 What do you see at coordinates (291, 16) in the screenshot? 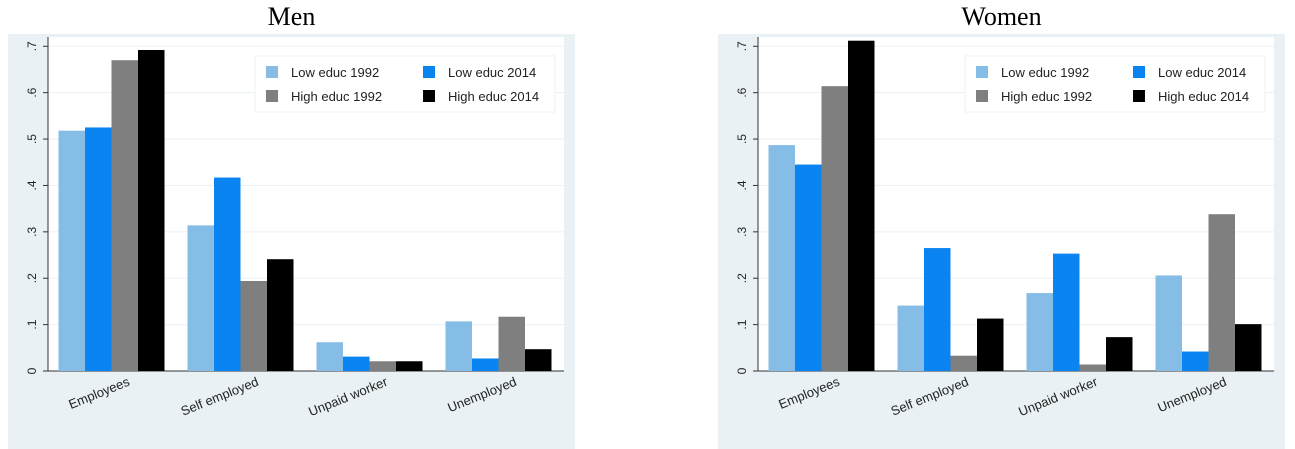
I see `chart-title: Men` at bounding box center [291, 16].